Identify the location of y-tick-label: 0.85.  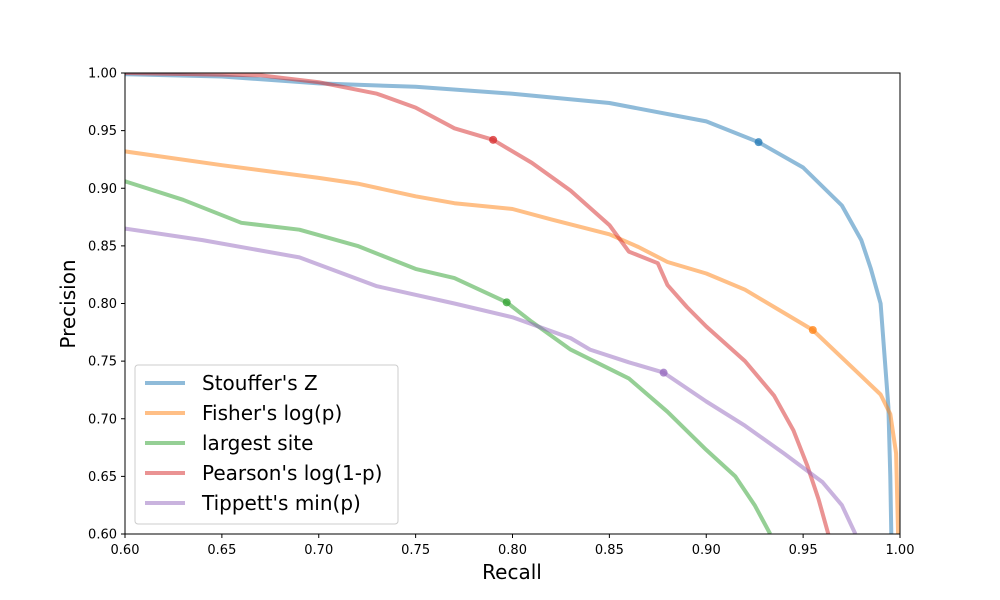
(102, 246).